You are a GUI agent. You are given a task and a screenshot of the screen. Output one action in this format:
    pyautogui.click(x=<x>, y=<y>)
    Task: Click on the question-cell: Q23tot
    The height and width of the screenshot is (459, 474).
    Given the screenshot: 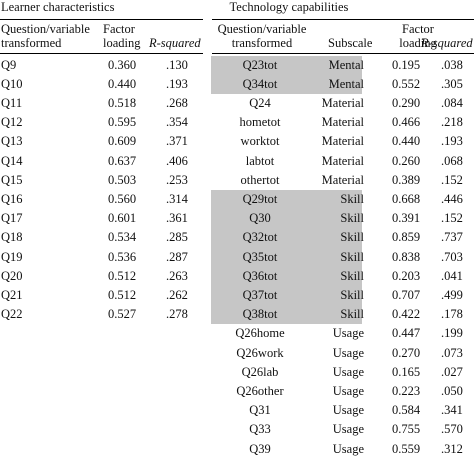 What is the action you would take?
    pyautogui.click(x=260, y=64)
    